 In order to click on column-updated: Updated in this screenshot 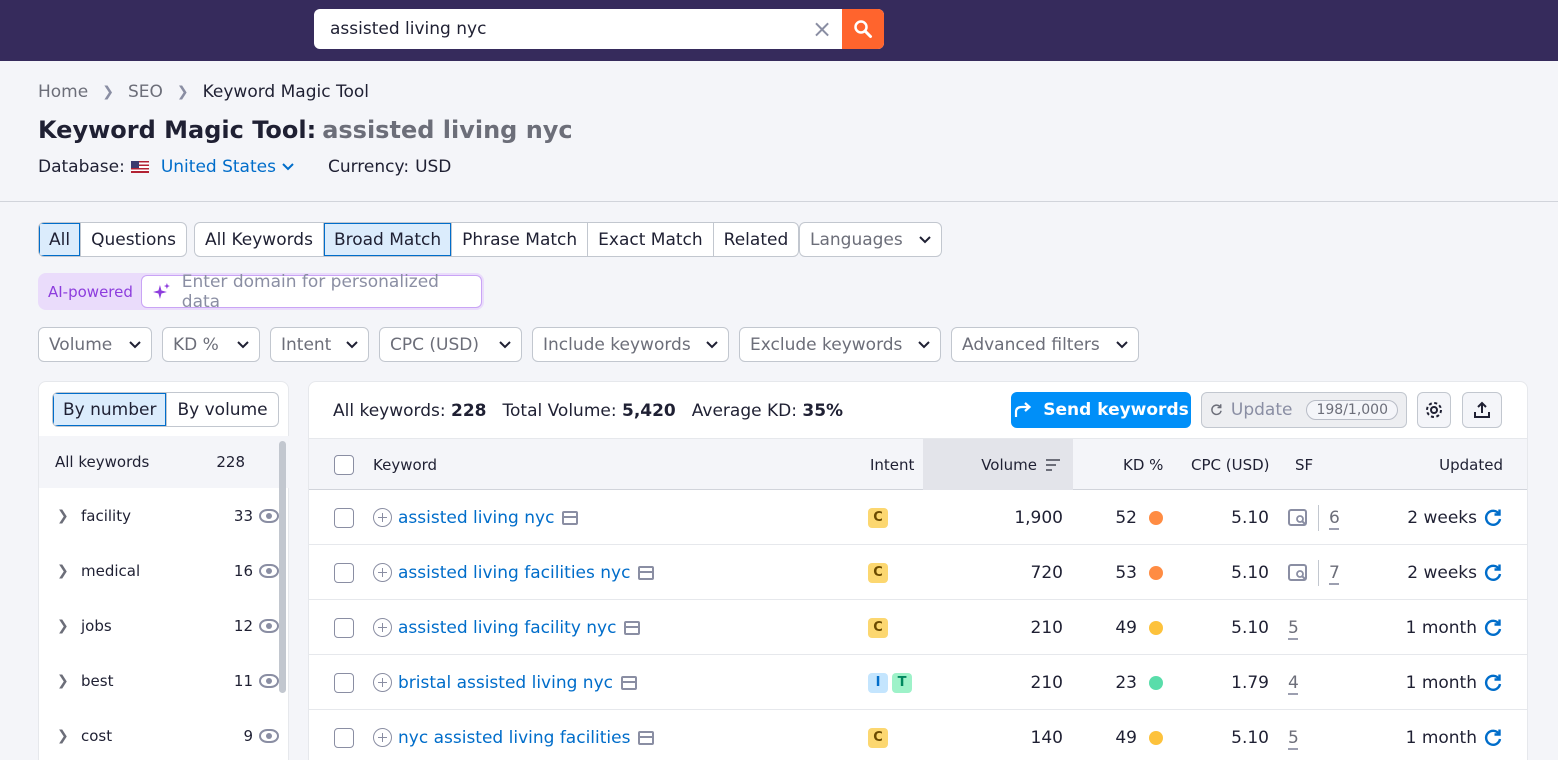, I will do `click(1471, 464)`.